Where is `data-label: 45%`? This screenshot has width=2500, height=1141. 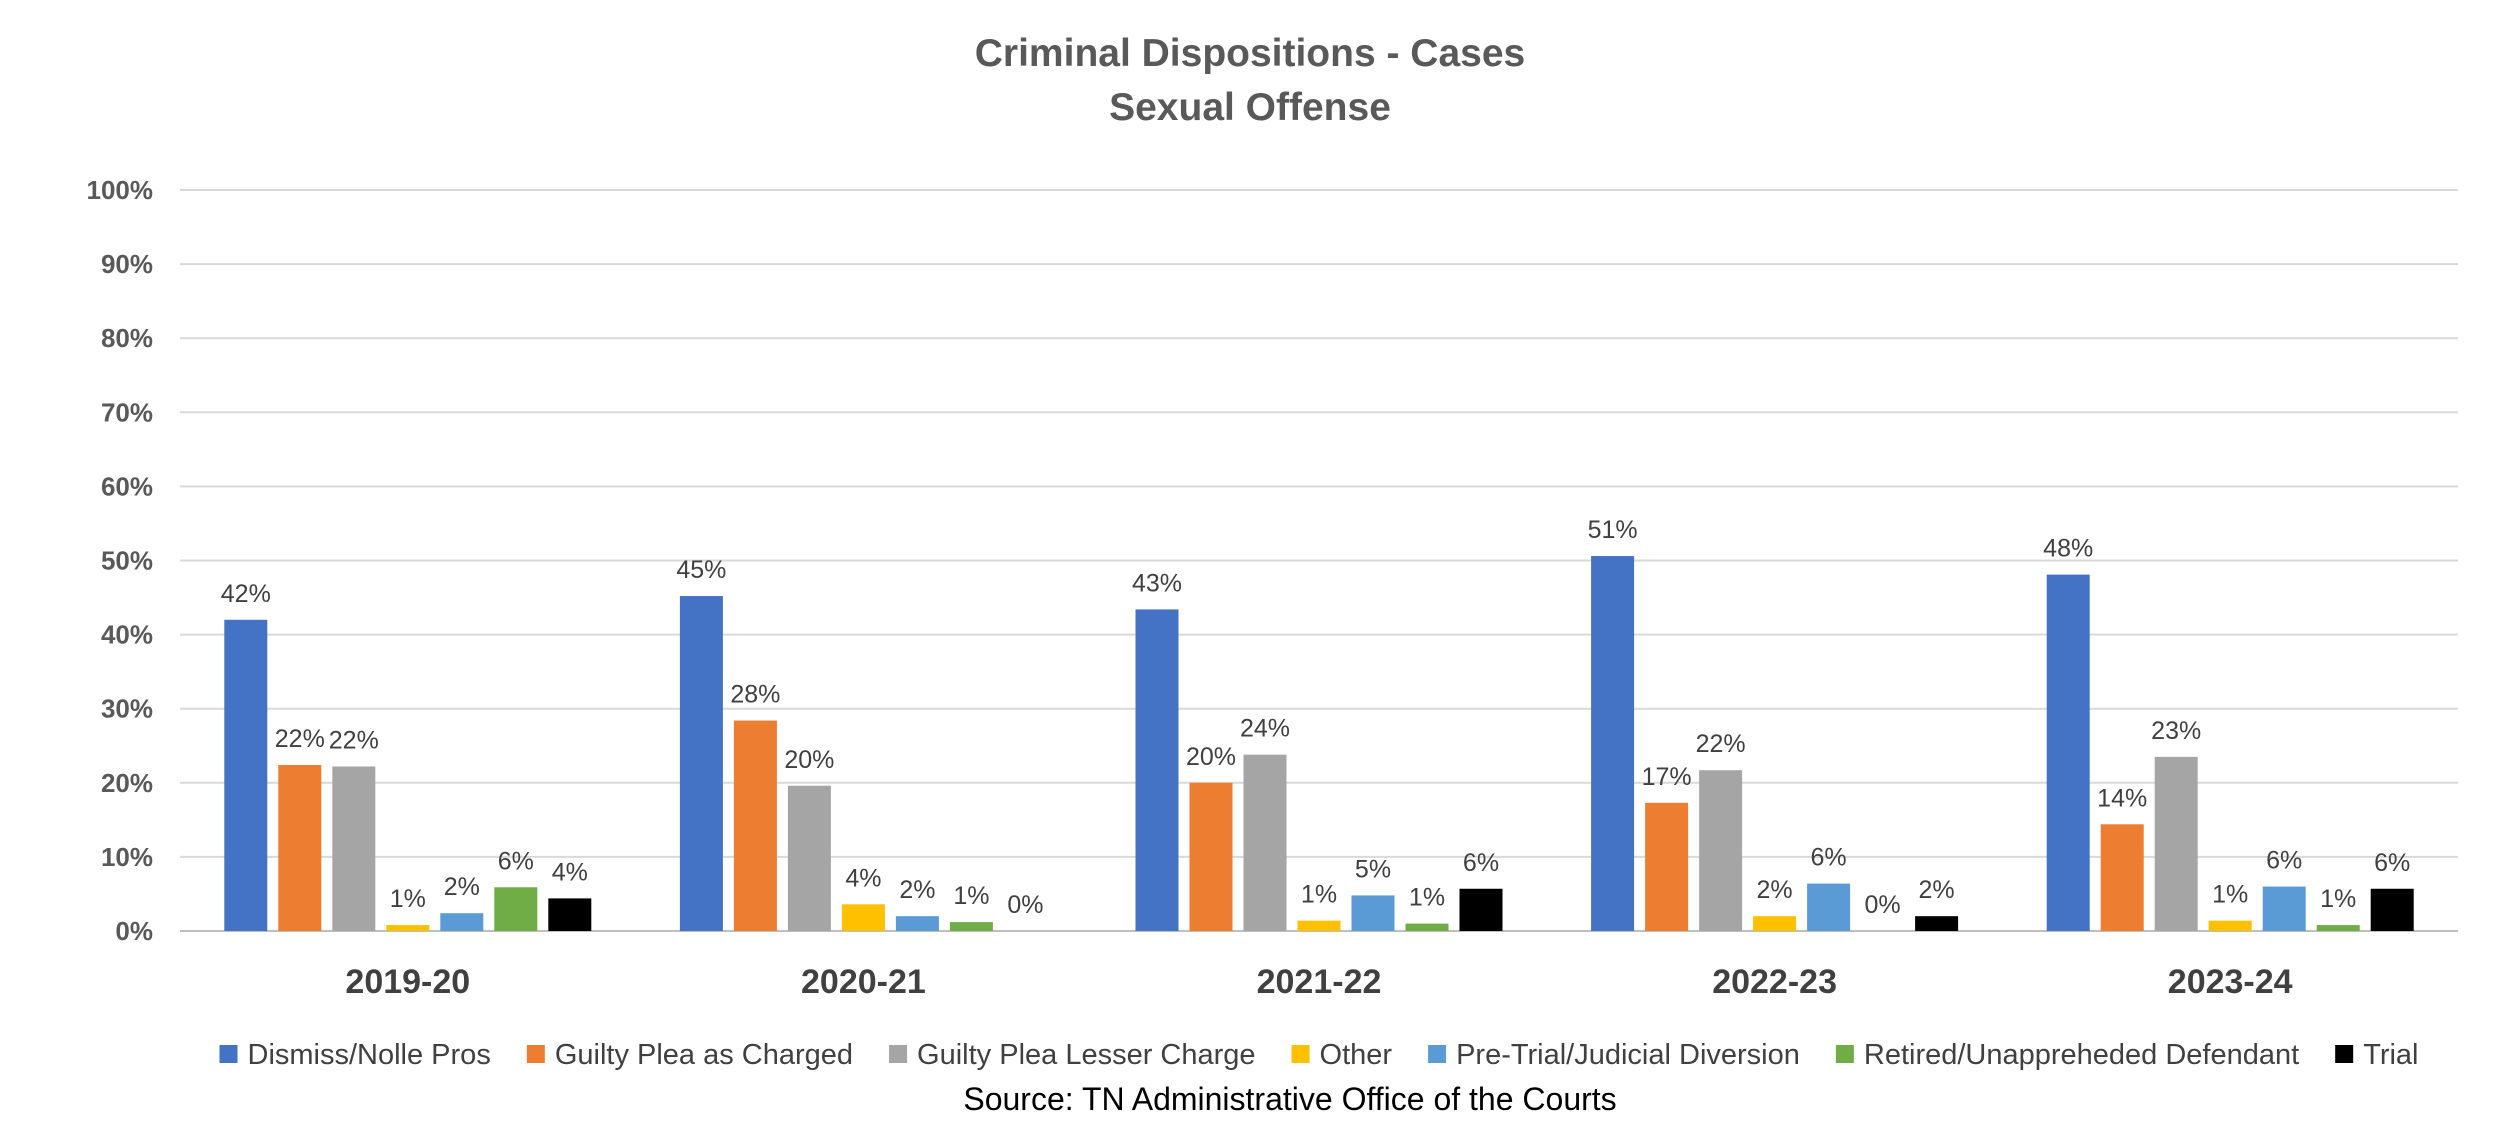 data-label: 45% is located at coordinates (701, 570).